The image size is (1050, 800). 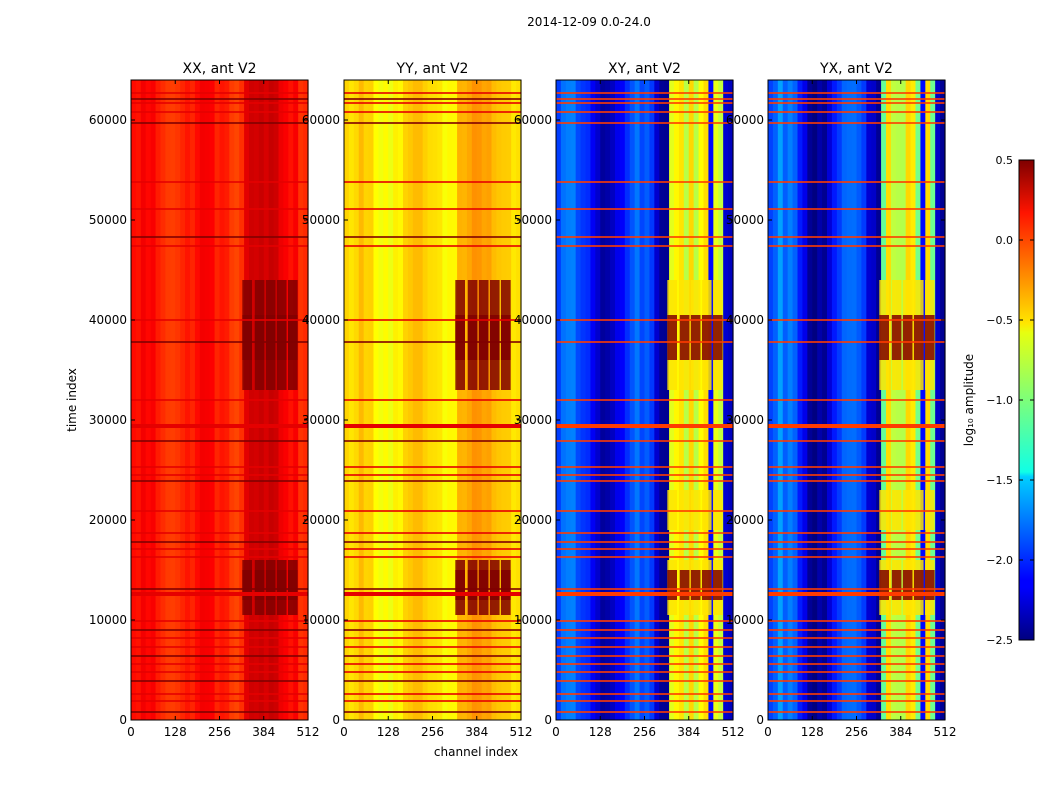 What do you see at coordinates (945, 732) in the screenshot?
I see `x-tick-label: 512` at bounding box center [945, 732].